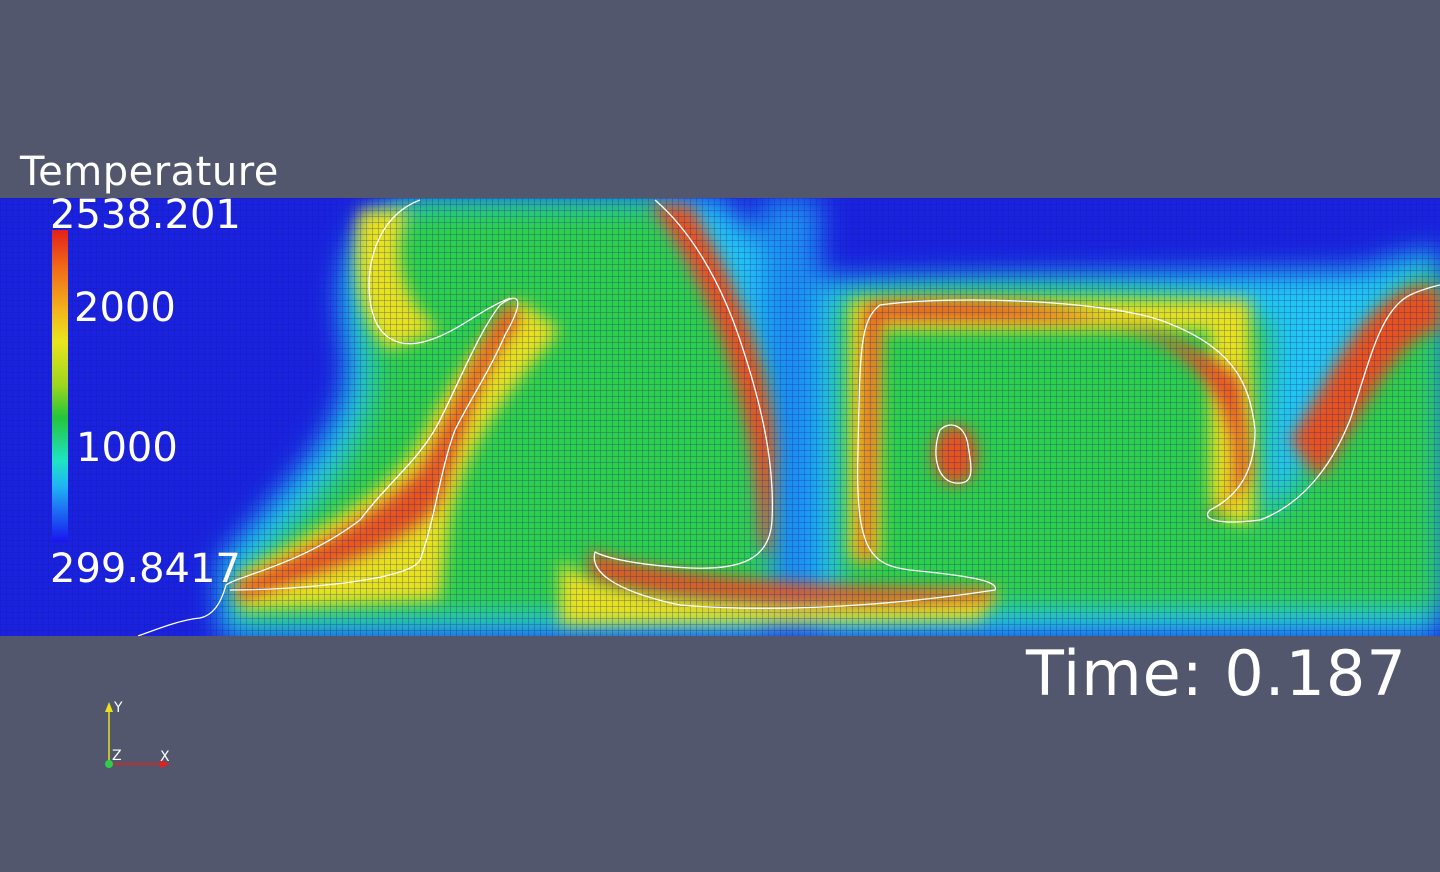 This screenshot has width=1440, height=872. I want to click on orientation-axes-widget: Y Z X, so click(141, 738).